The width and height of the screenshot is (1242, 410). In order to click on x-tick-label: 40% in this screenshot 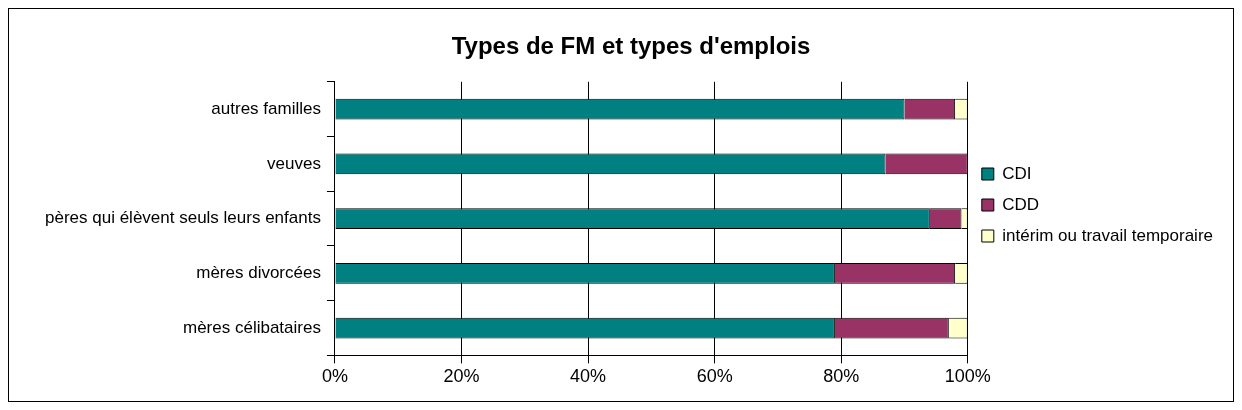, I will do `click(588, 376)`.